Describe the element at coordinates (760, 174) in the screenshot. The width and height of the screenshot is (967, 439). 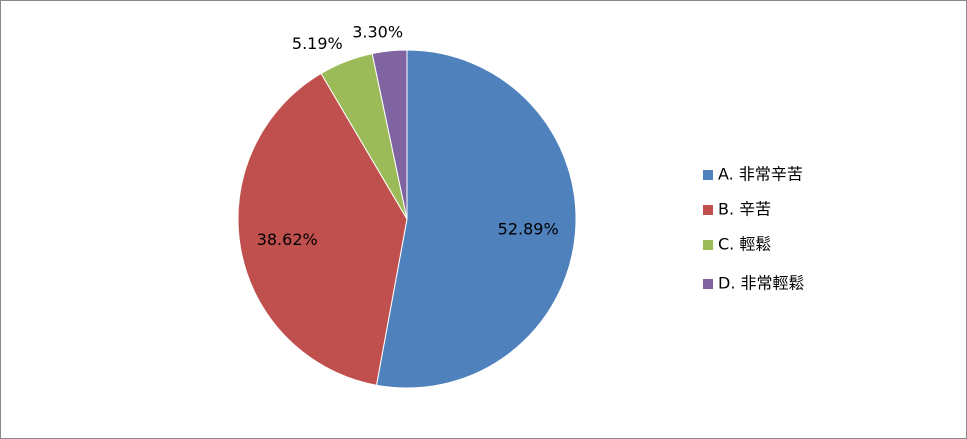
I see `legend-label: A. 非常辛苦` at that location.